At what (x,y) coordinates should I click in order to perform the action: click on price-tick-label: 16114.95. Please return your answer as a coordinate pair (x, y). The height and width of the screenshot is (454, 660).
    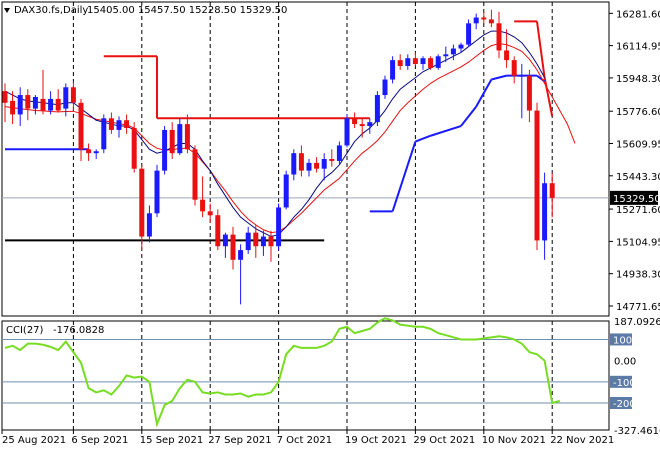
    Looking at the image, I should click on (638, 47).